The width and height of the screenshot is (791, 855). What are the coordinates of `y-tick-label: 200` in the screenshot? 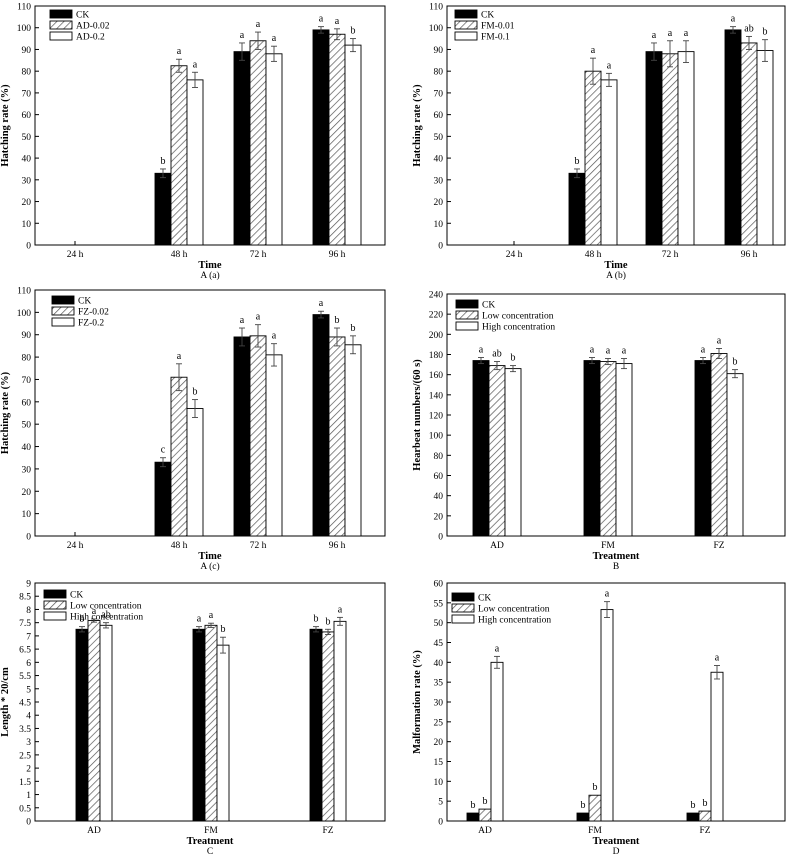 It's located at (436, 336).